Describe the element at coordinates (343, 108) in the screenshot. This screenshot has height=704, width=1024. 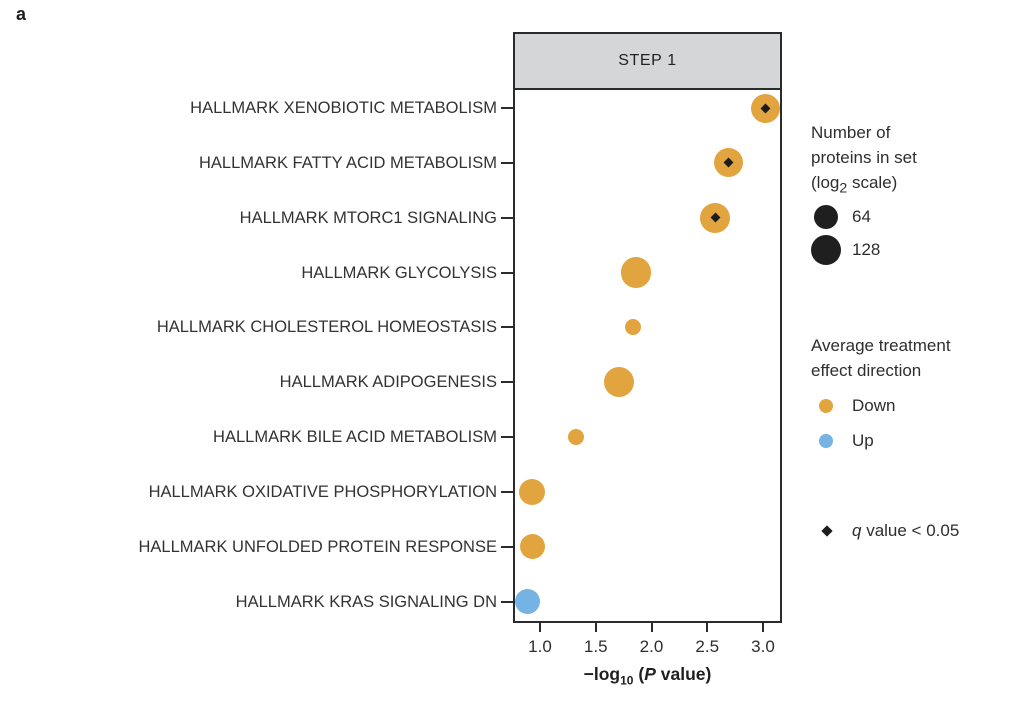
I see `y-axis-label: HALLMARK XENOBIOTIC METABOLISM` at that location.